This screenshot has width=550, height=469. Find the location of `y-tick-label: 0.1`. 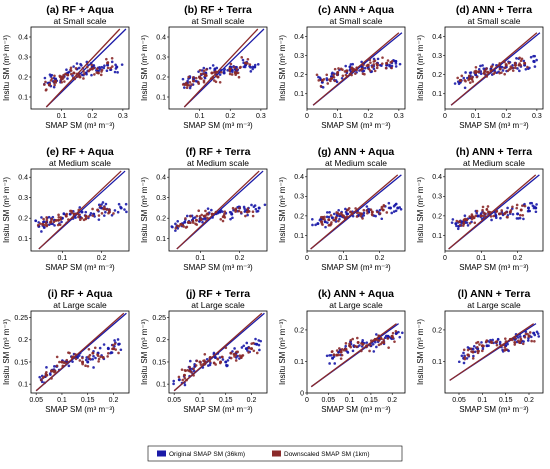

y-tick-label: 0.1 is located at coordinates (23, 385).